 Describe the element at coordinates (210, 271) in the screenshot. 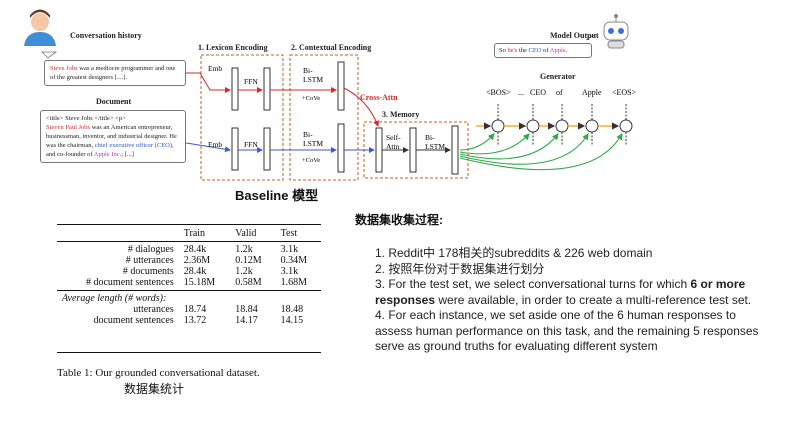

I see `table-row: # documents 28.4k 1.2k 3.1k` at that location.